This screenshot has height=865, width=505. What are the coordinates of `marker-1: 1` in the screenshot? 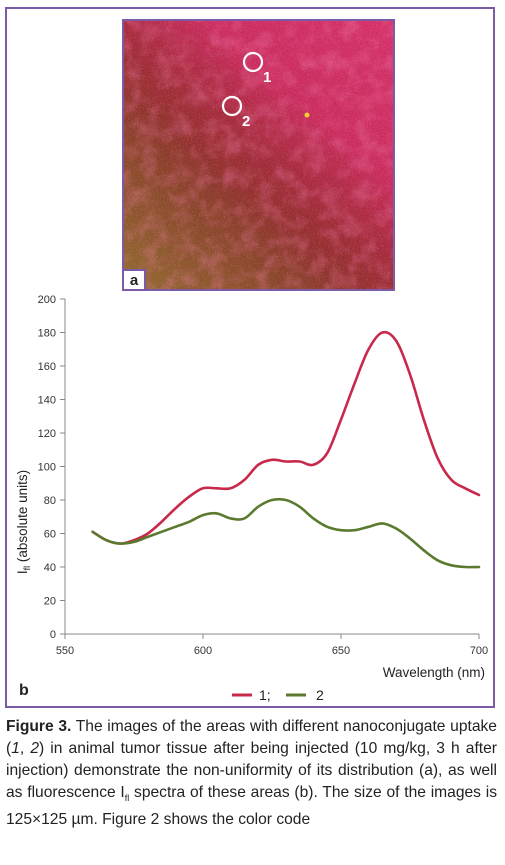 It's located at (256, 68).